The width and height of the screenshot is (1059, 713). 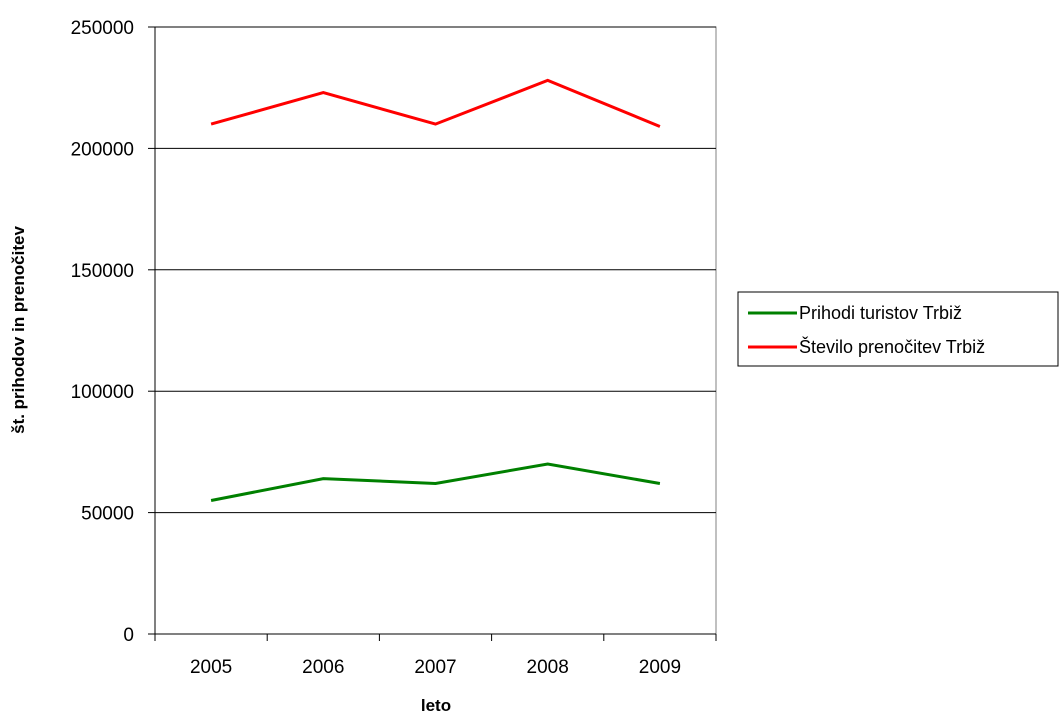 I want to click on legend-label: Prihodi turistov Trbiž, so click(x=880, y=313).